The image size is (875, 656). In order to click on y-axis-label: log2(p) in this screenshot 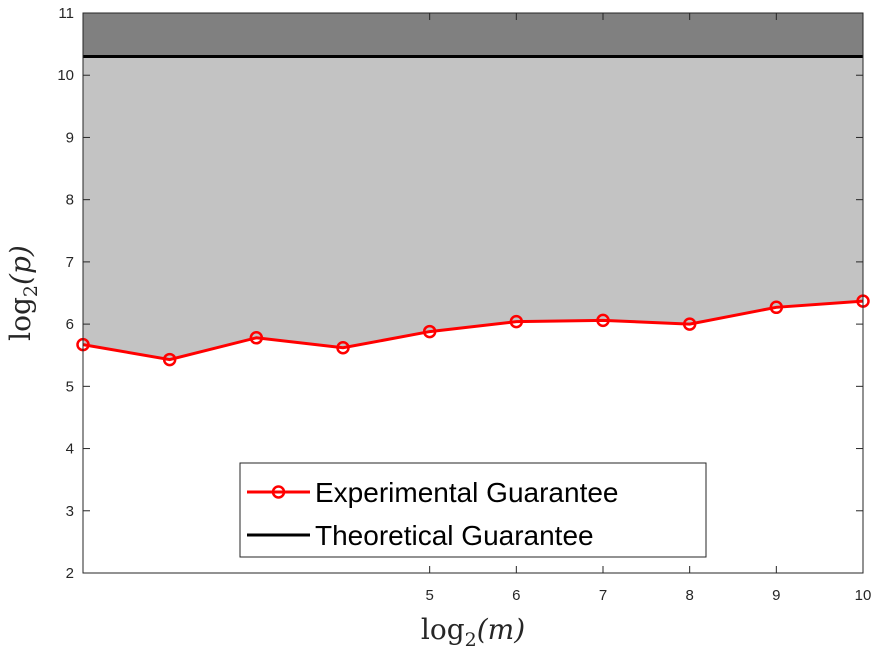, I will do `click(23, 293)`.